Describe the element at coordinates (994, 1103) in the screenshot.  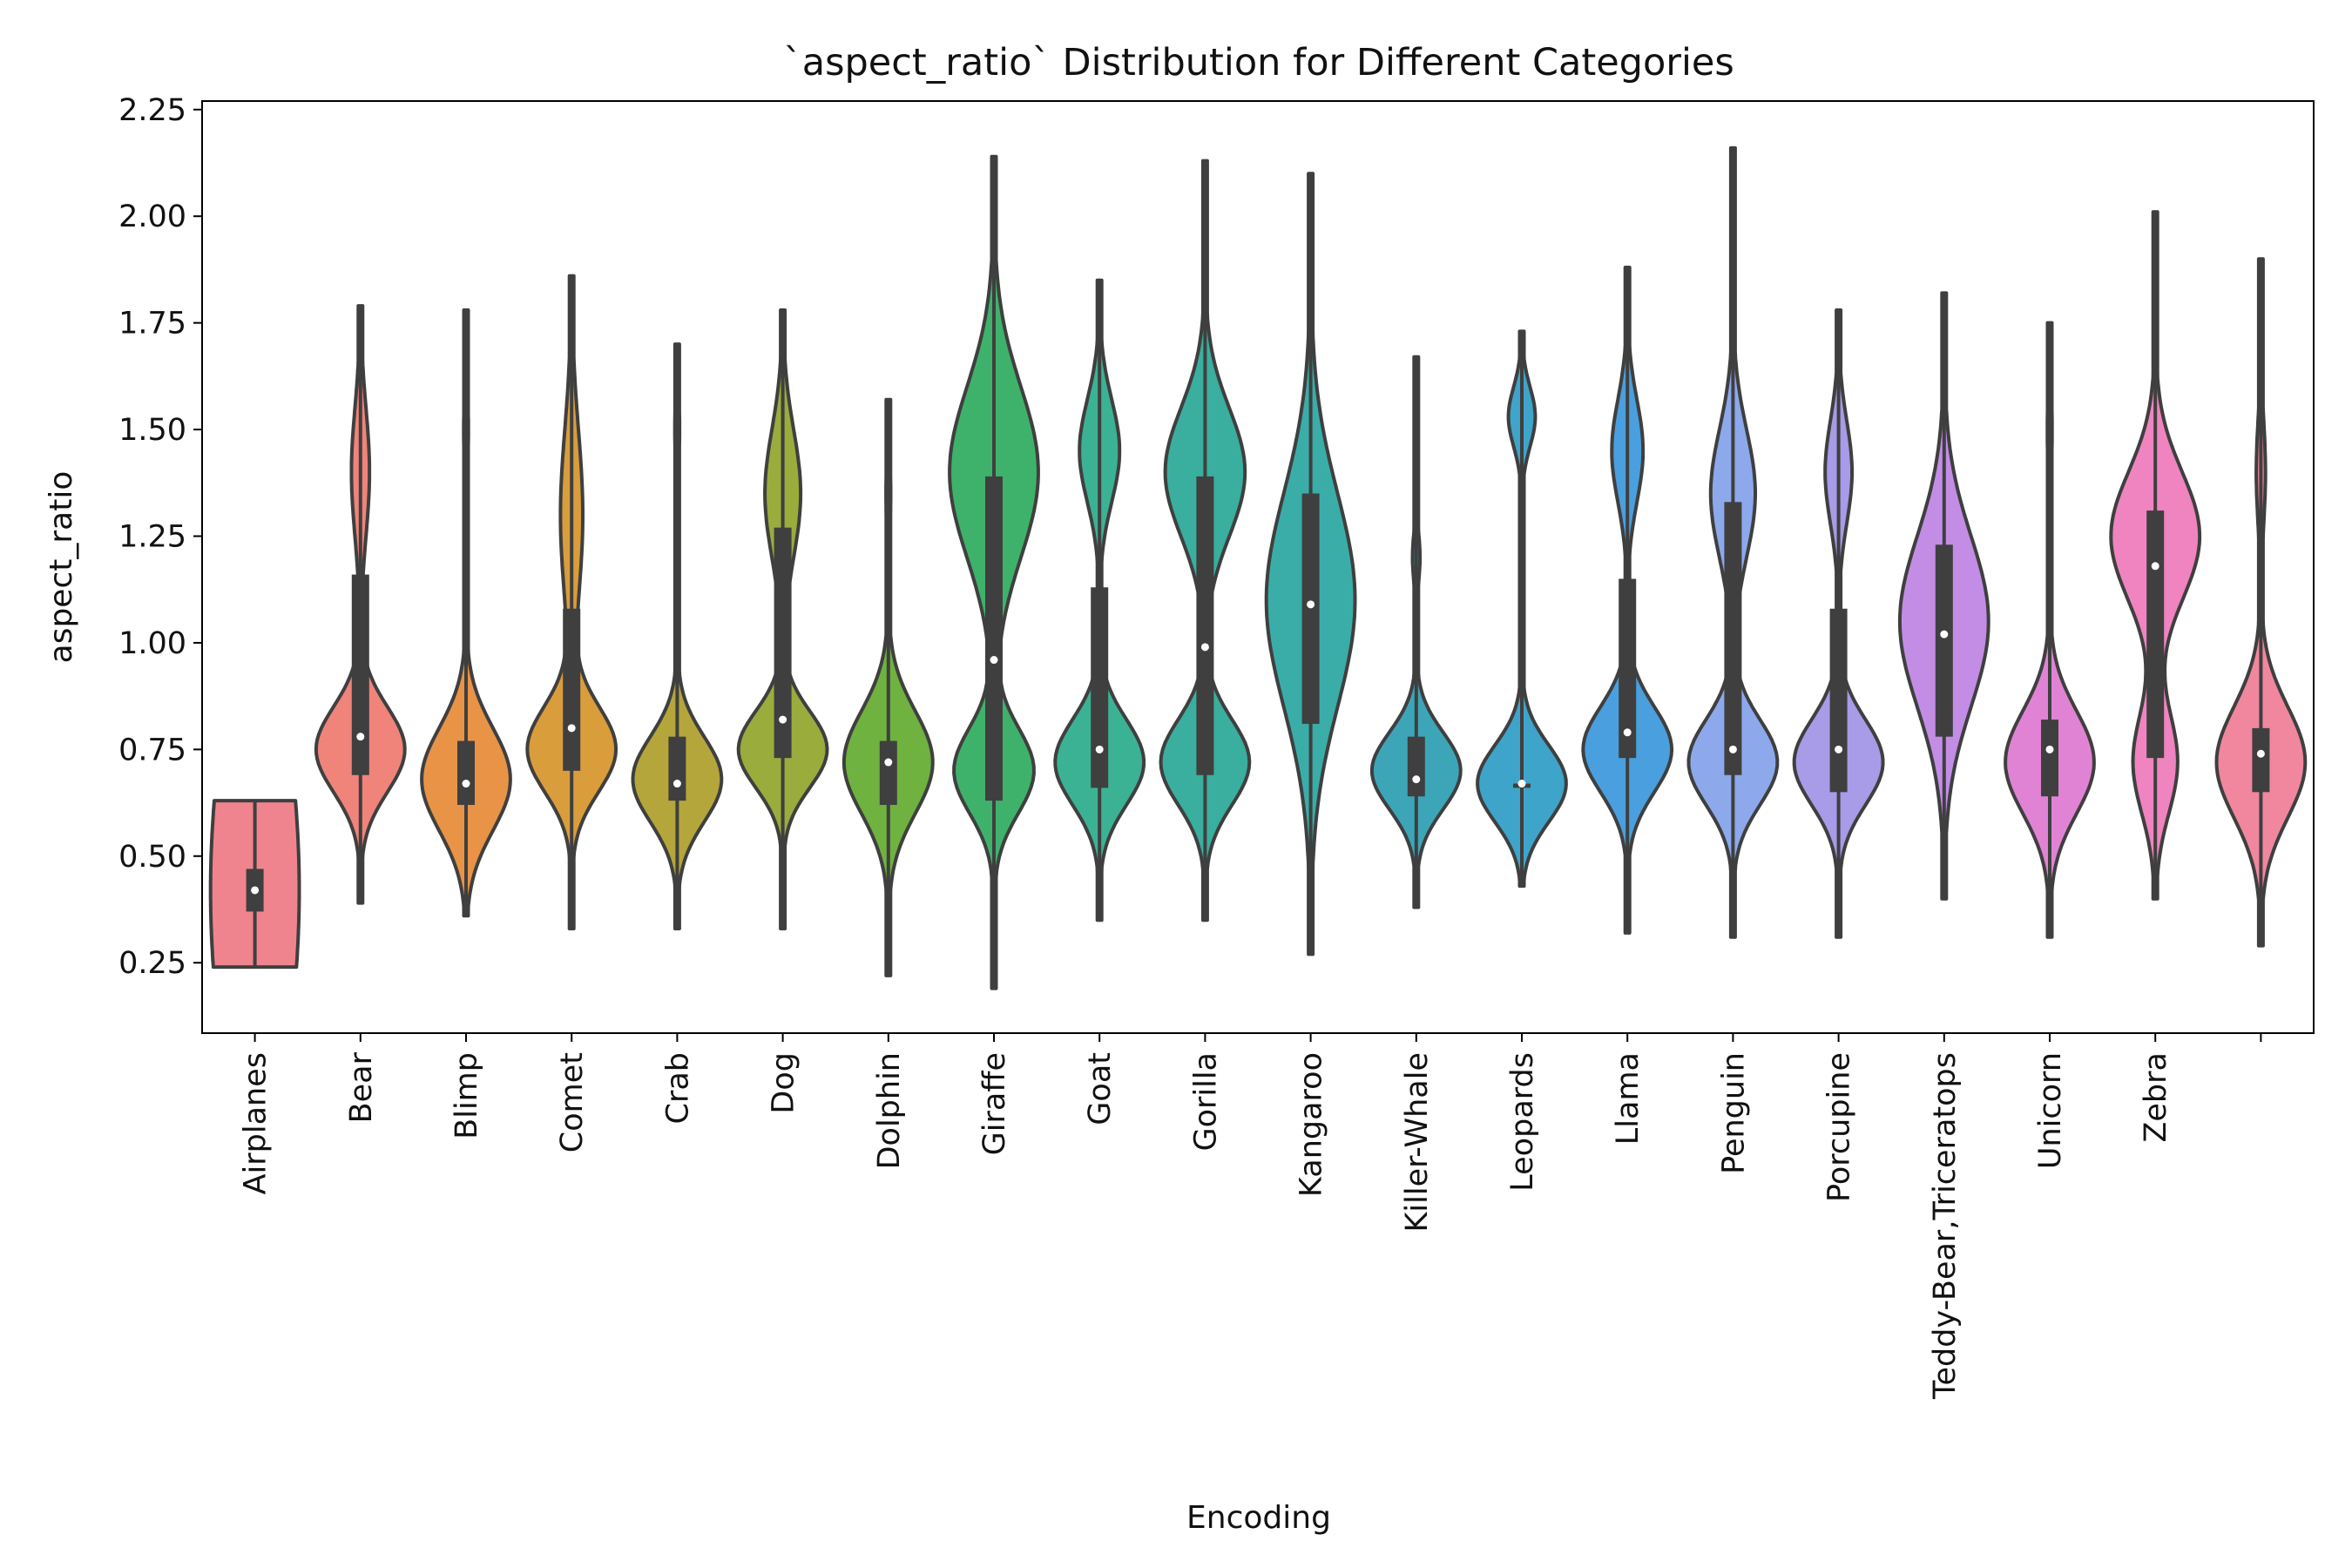
I see `x-tick-label-giraffe: Giraffe` at that location.